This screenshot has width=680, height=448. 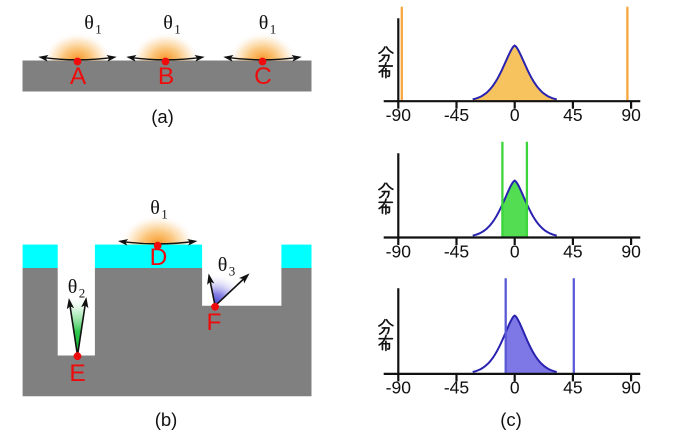 What do you see at coordinates (511, 419) in the screenshot?
I see `svg-text: (c)` at bounding box center [511, 419].